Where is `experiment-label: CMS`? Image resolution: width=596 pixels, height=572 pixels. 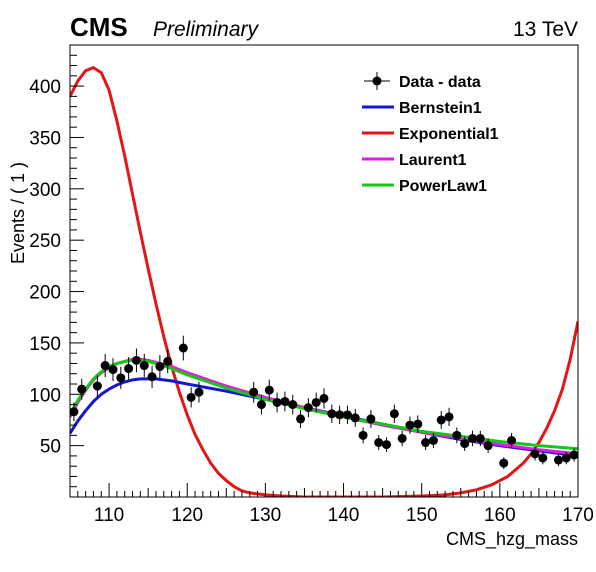 experiment-label: CMS is located at coordinates (99, 27).